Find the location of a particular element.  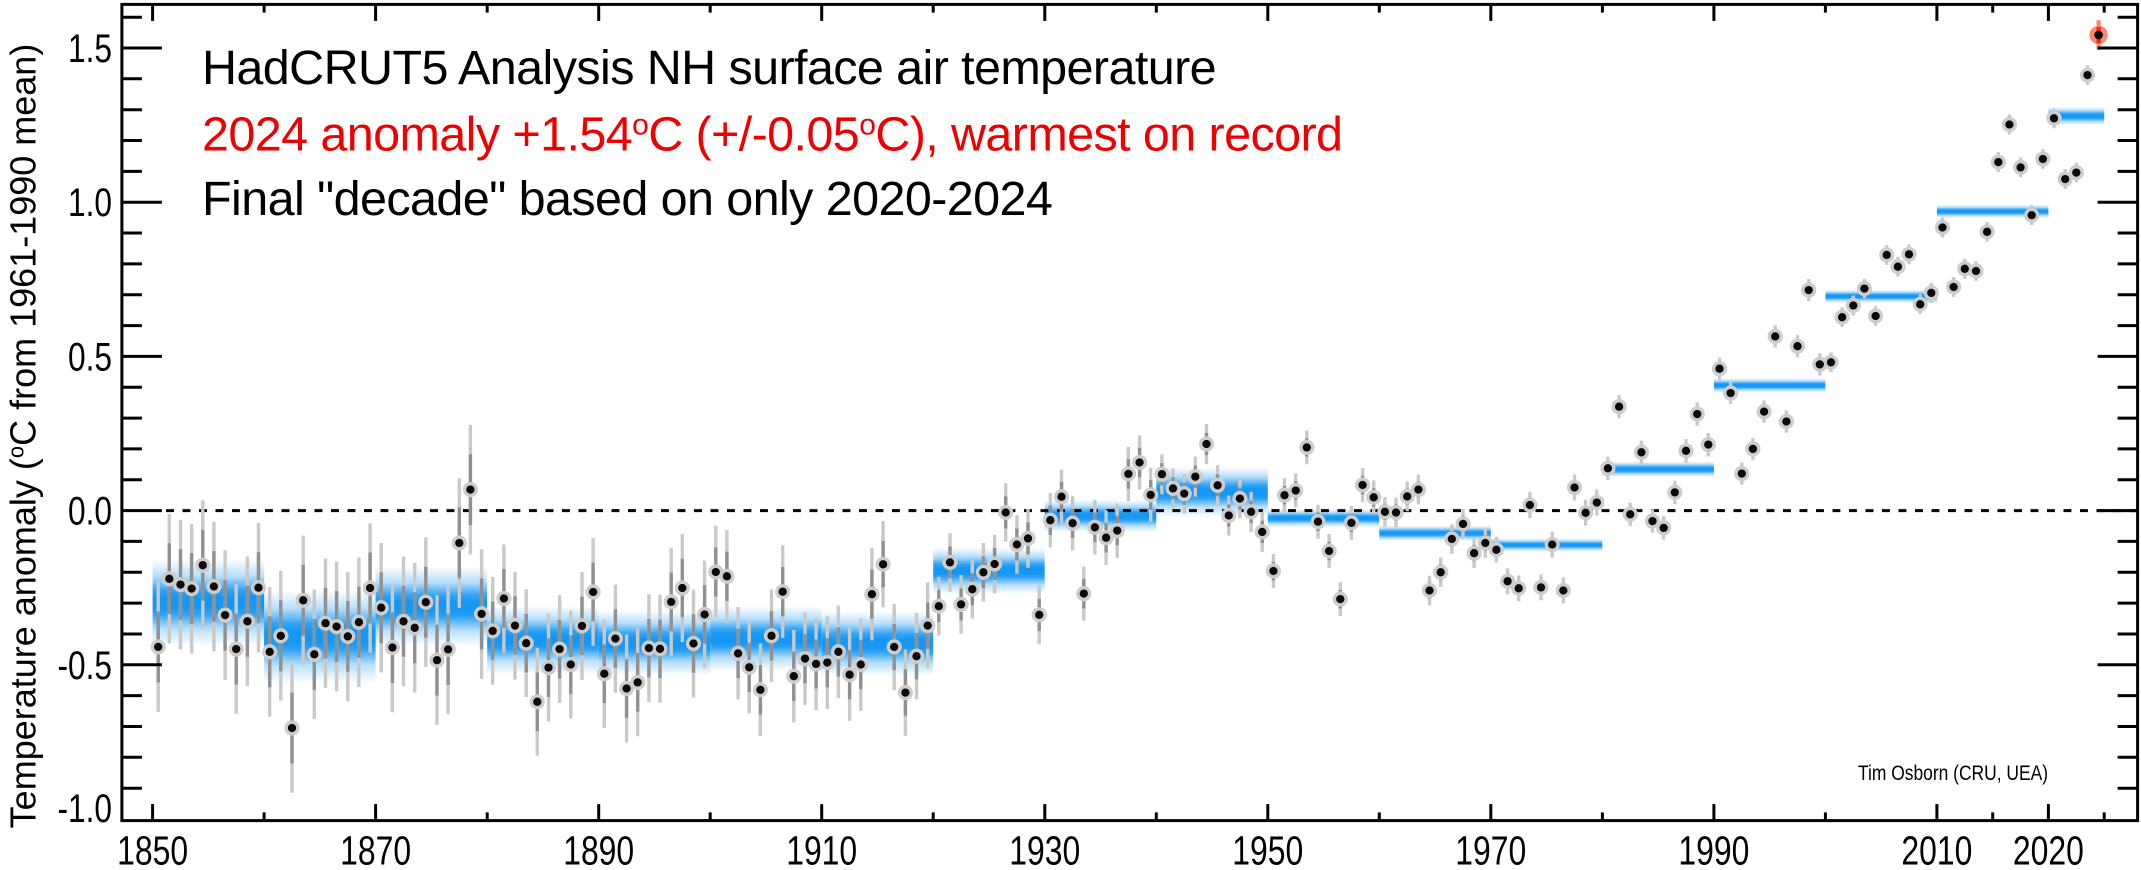

svg-text: 1950 is located at coordinates (1267, 847).